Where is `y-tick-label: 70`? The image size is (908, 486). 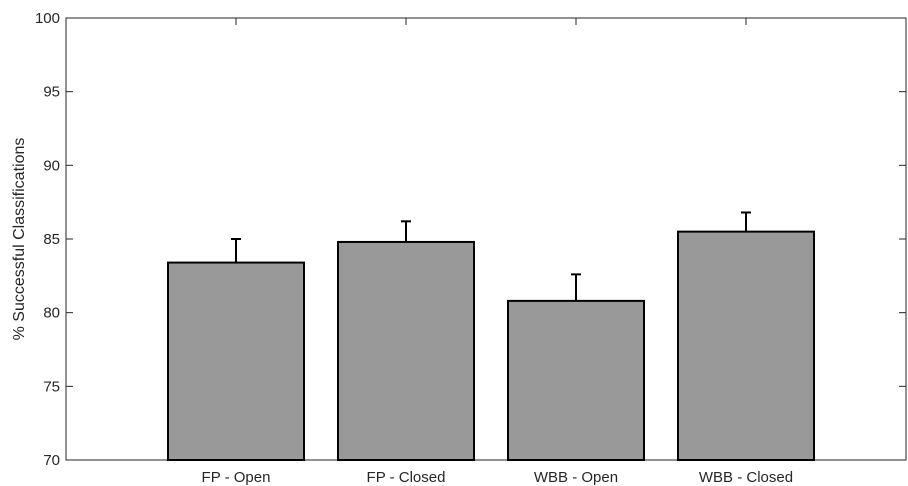 y-tick-label: 70 is located at coordinates (51, 460).